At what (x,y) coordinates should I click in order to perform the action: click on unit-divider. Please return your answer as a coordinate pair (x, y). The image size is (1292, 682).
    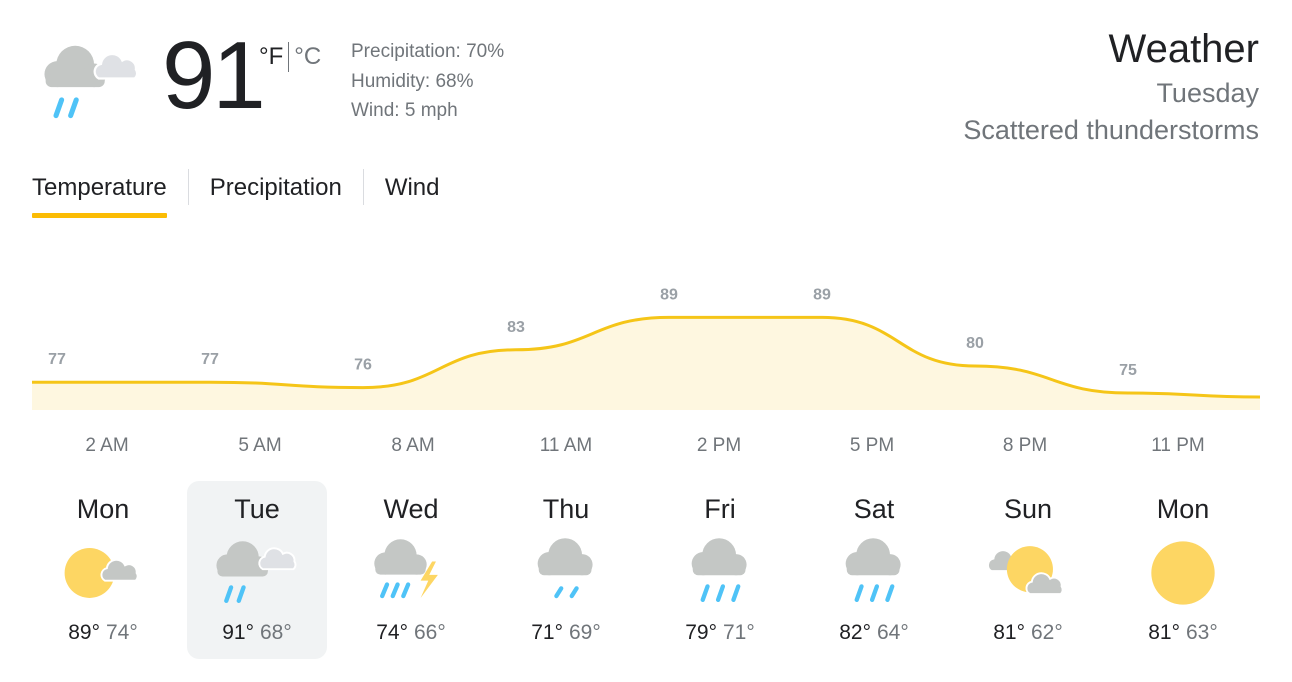
    Looking at the image, I should click on (289, 57).